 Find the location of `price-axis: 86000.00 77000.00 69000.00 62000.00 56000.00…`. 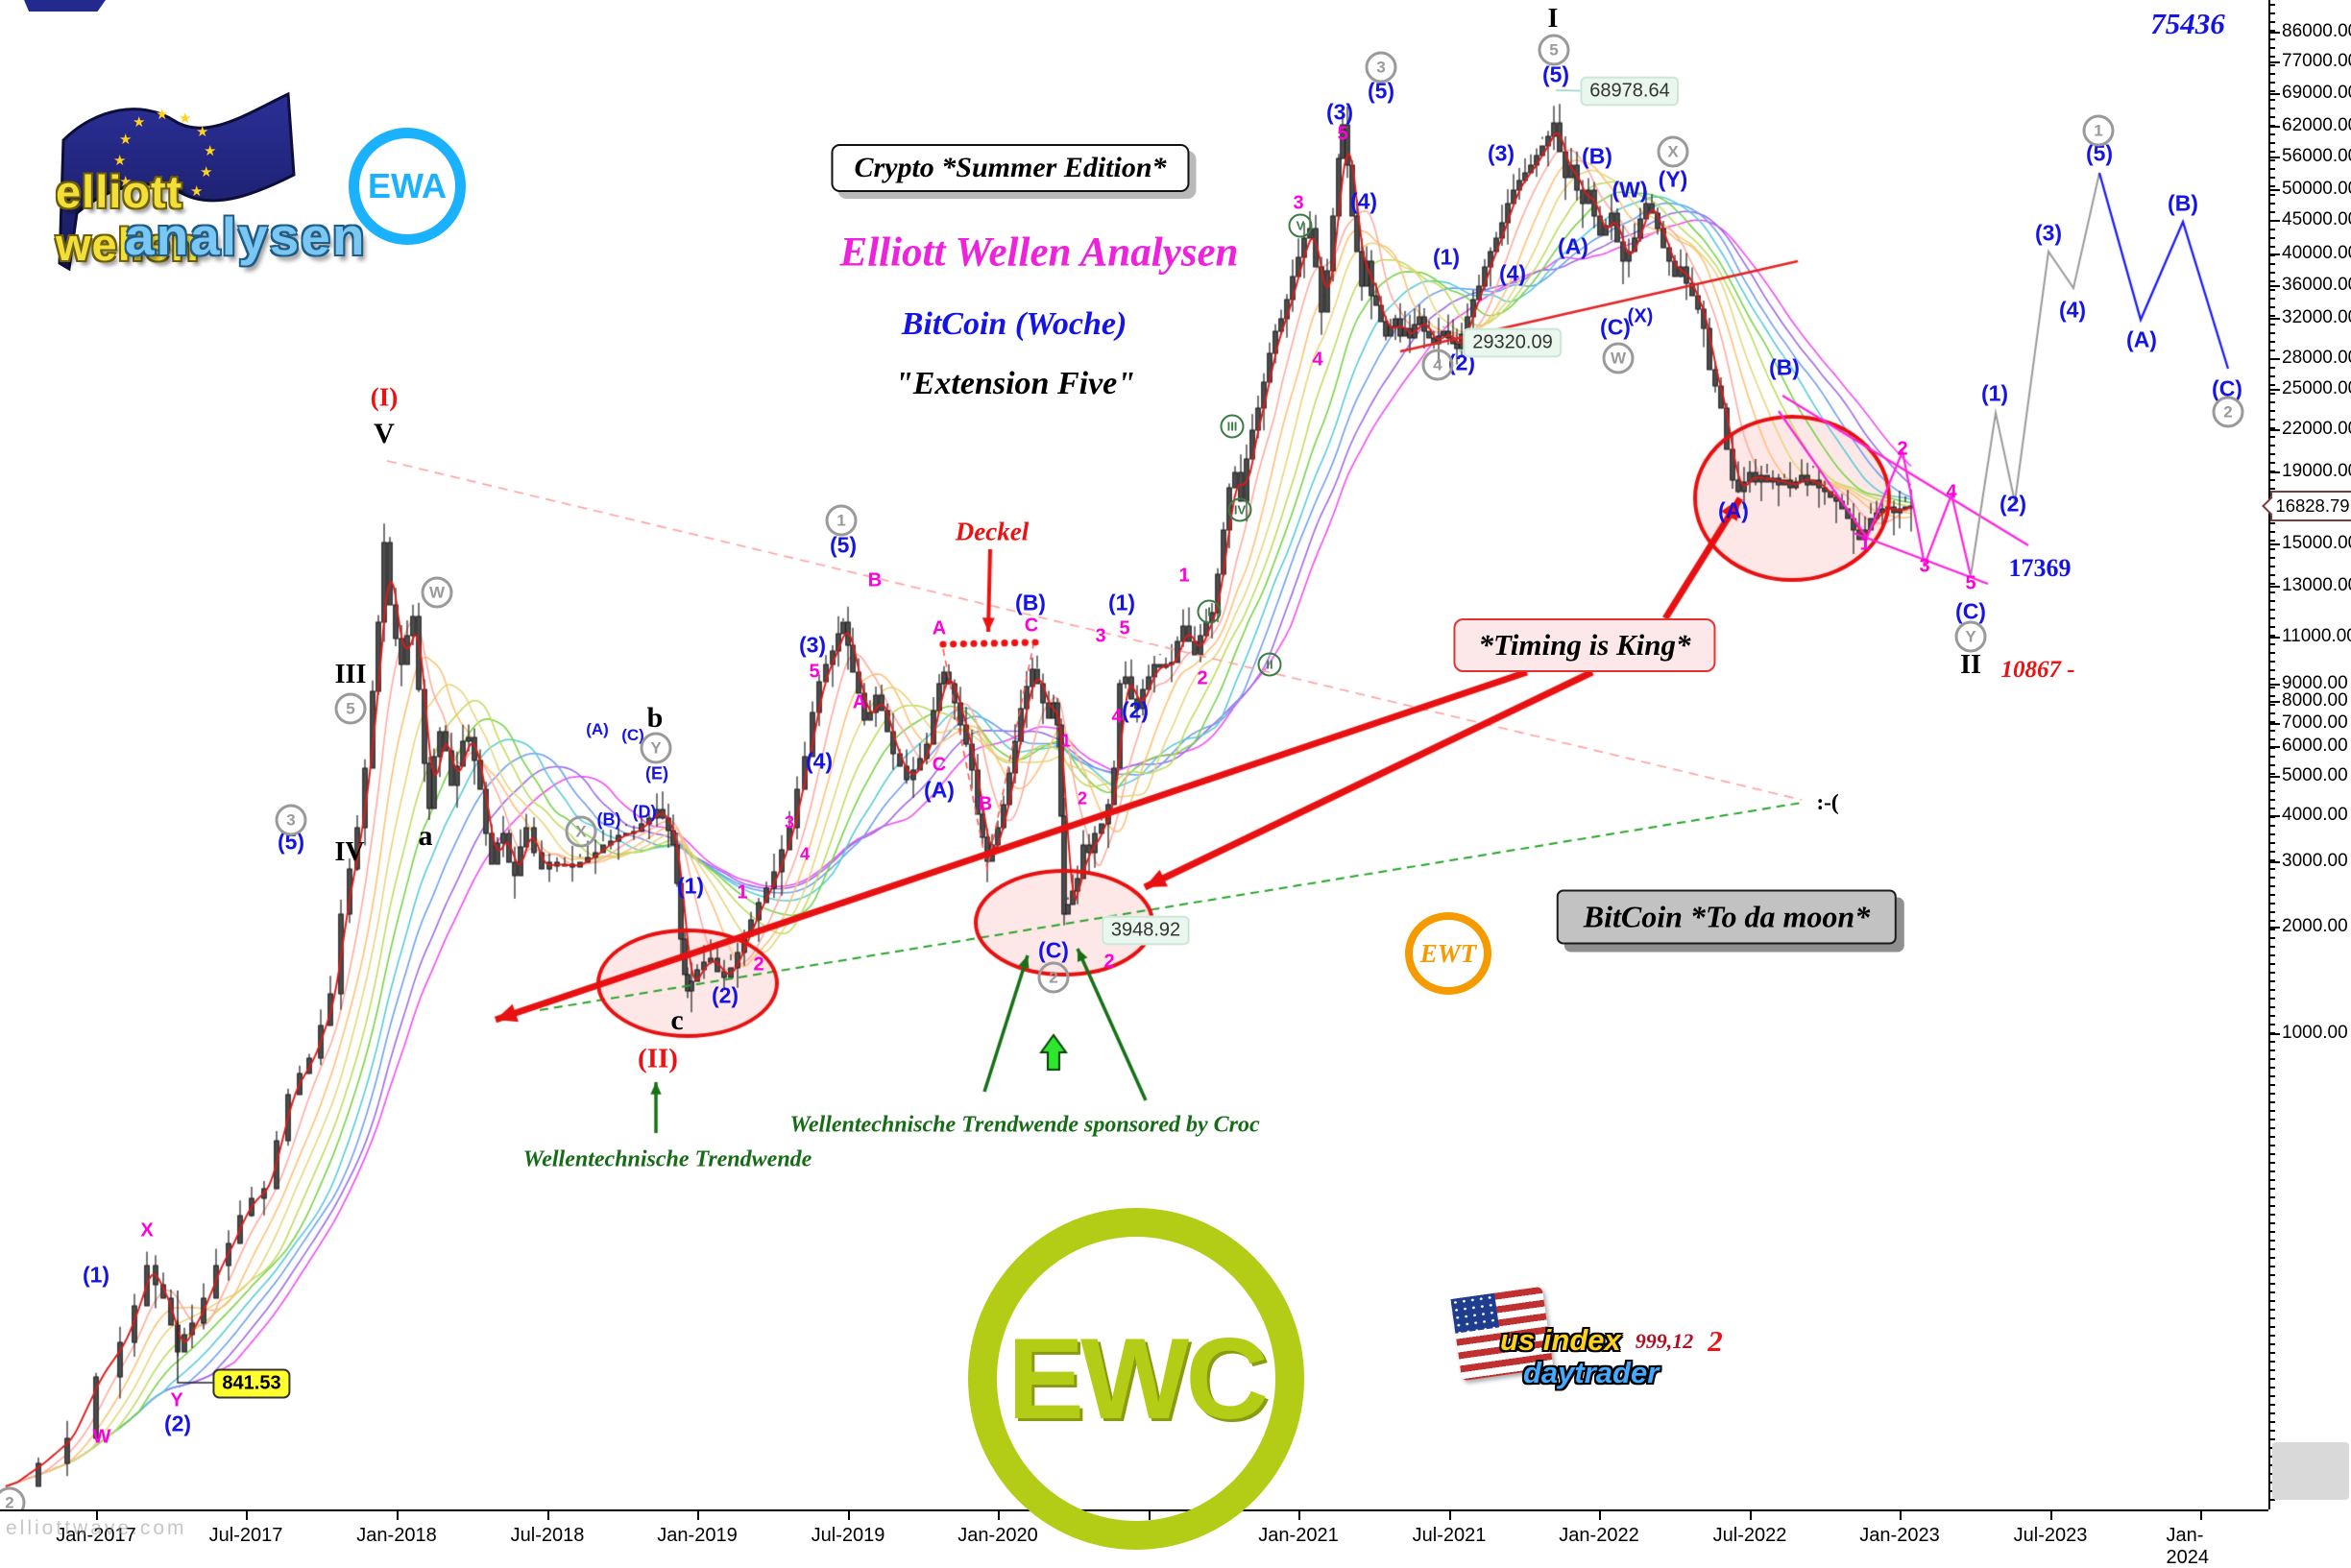

price-axis: 86000.00 77000.00 69000.00 62000.00 56000.00… is located at coordinates (2309, 754).